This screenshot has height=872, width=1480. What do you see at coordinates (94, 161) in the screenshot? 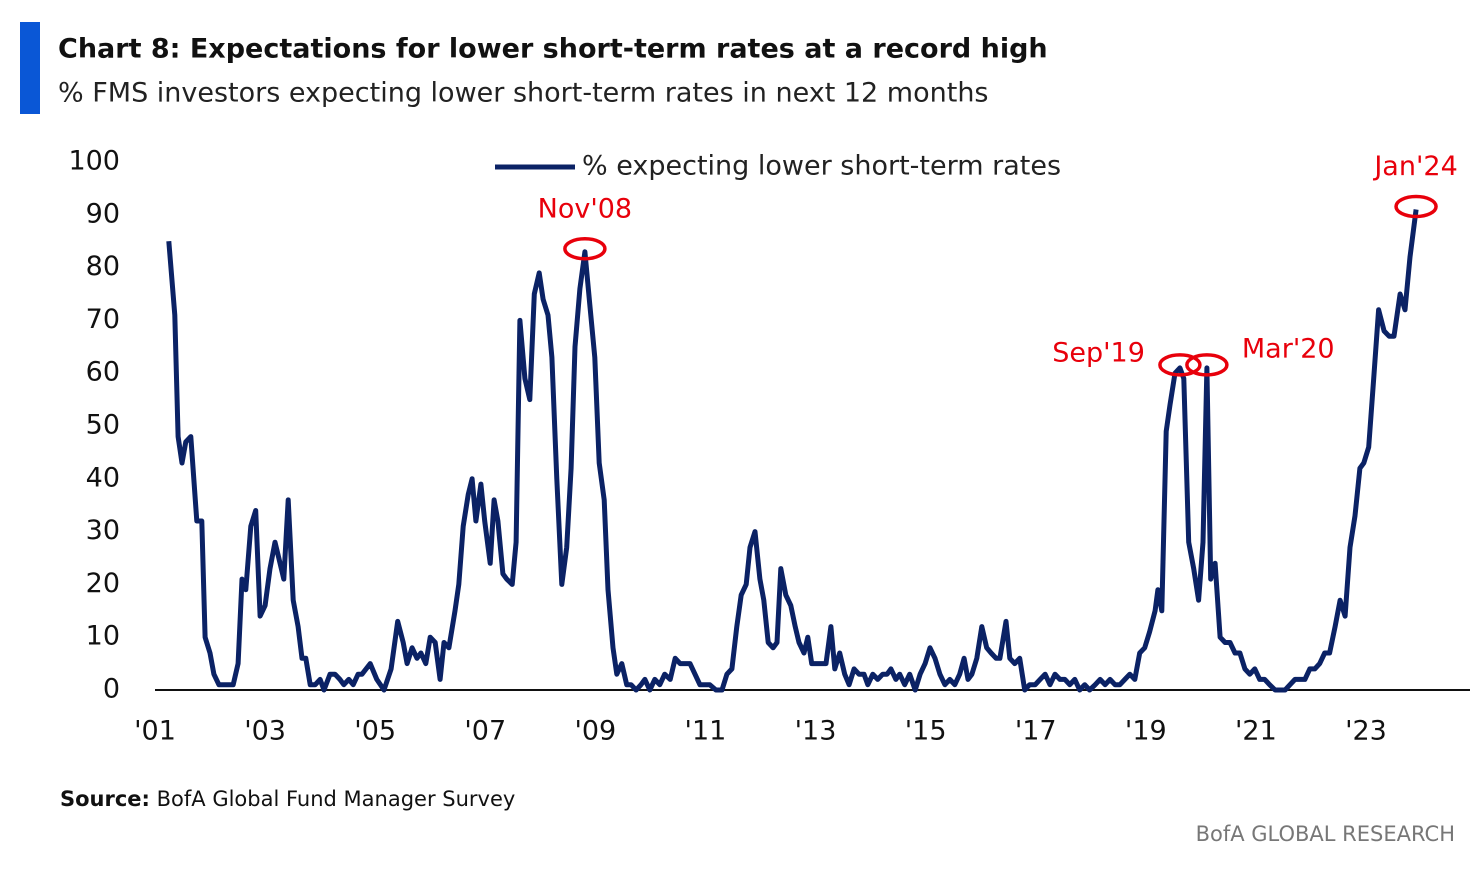
I see `y-tick-label: 100` at bounding box center [94, 161].